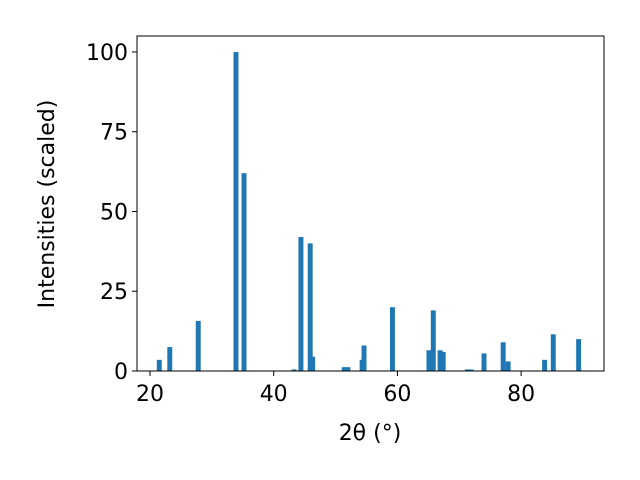 The height and width of the screenshot is (480, 640). Describe the element at coordinates (47, 204) in the screenshot. I see `y-axis-label: Intensities (scaled)` at that location.